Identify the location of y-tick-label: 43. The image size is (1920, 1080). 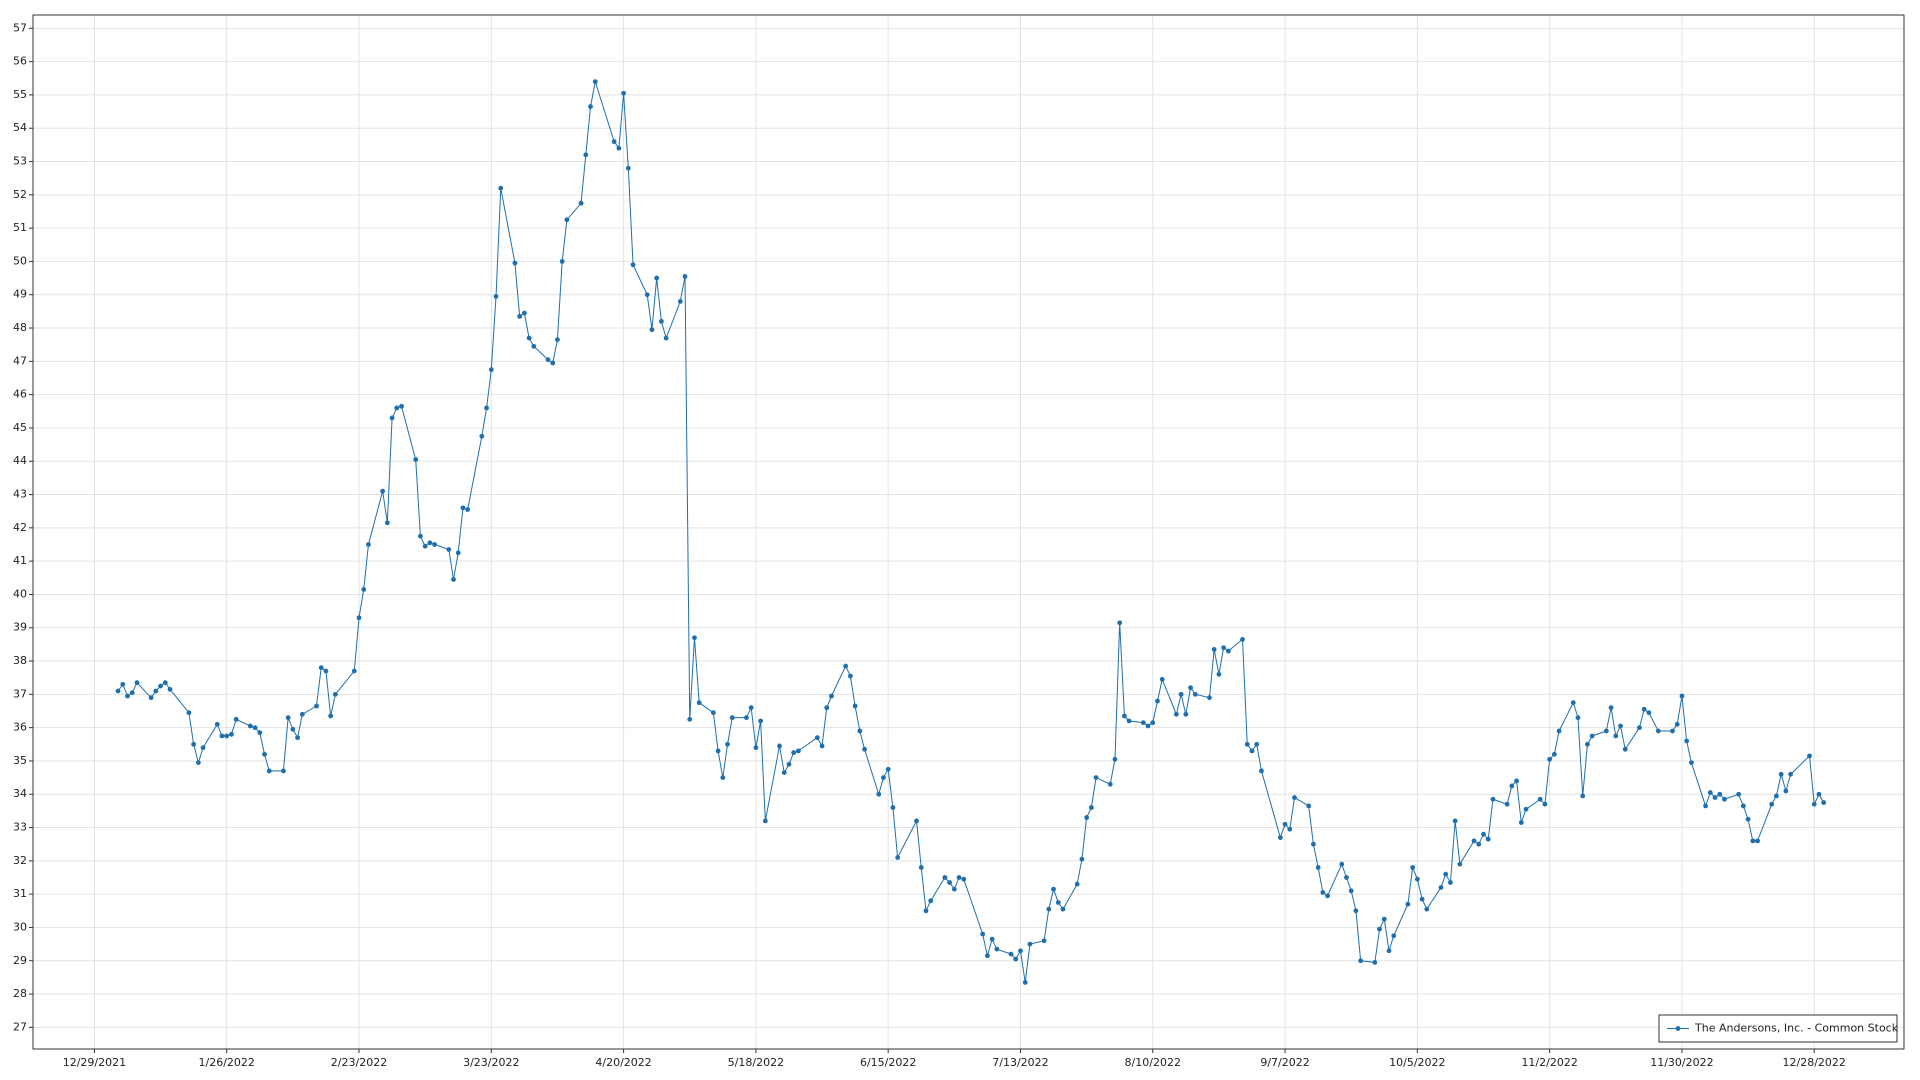
(20, 494).